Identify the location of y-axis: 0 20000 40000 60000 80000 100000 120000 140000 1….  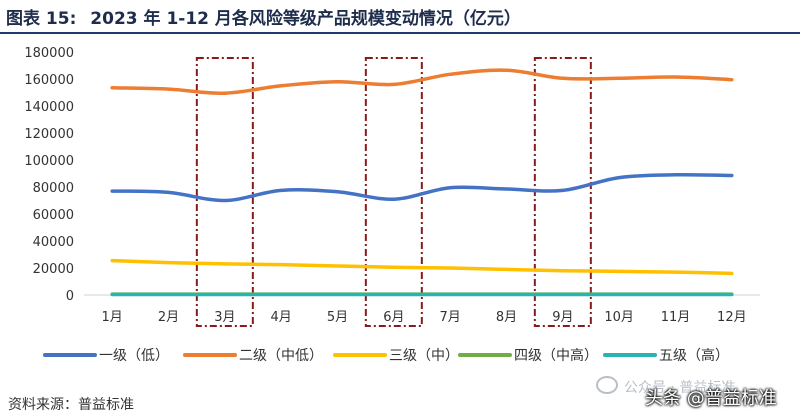
(49, 175).